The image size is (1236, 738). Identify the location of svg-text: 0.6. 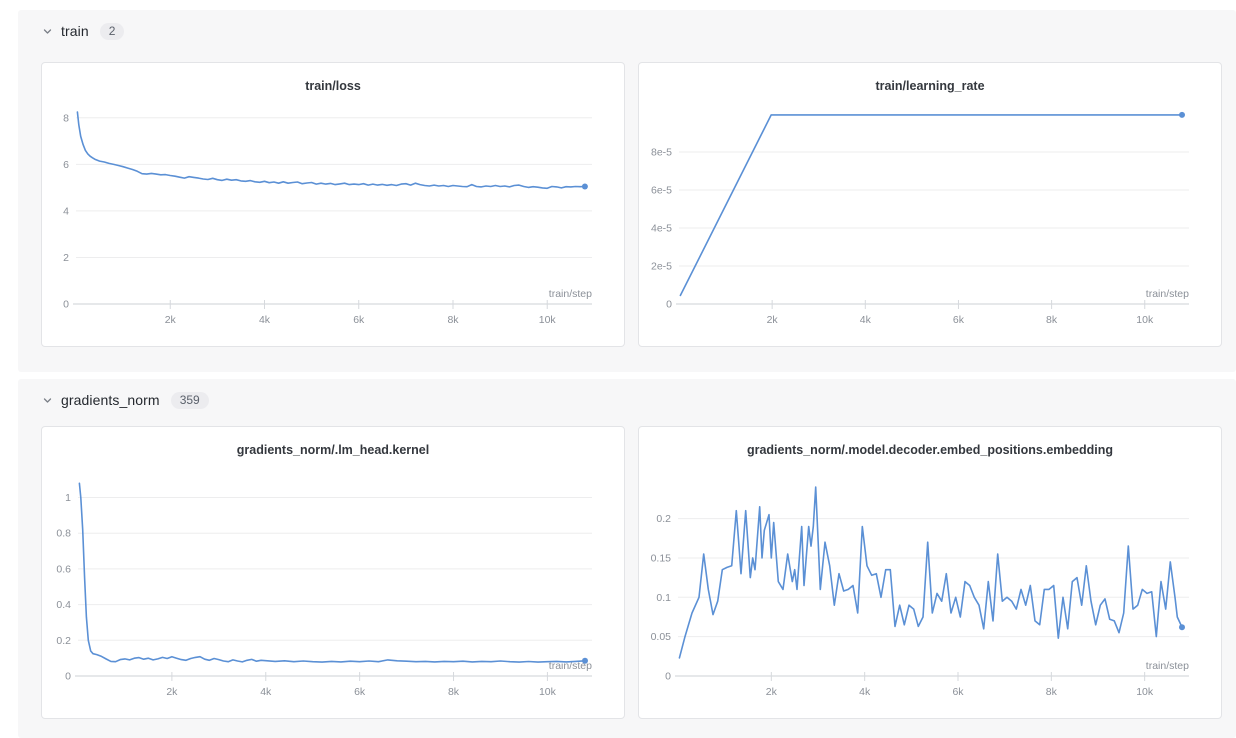
(63, 569).